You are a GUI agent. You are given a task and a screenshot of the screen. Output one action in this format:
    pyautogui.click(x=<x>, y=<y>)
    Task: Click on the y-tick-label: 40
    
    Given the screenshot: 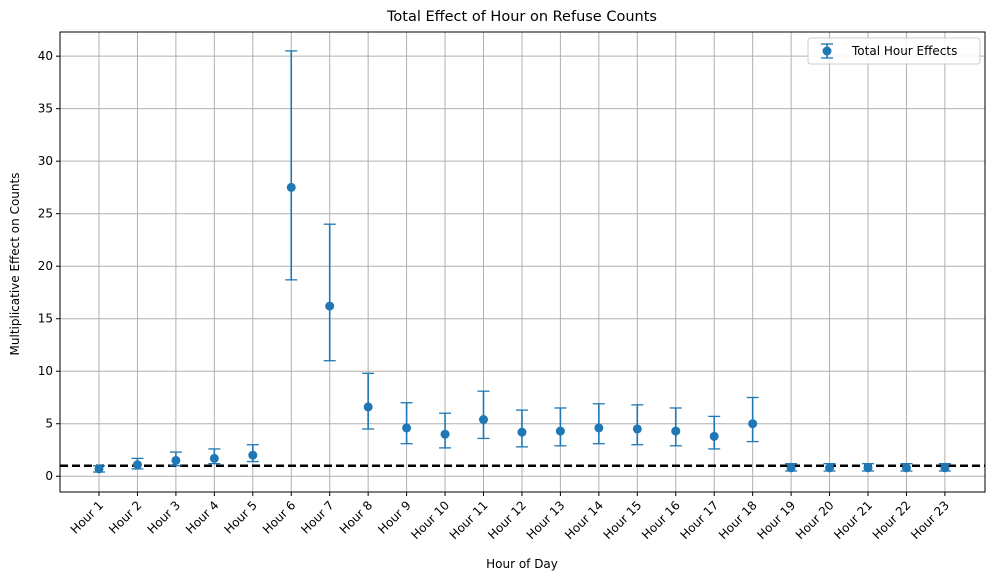 What is the action you would take?
    pyautogui.click(x=45, y=56)
    